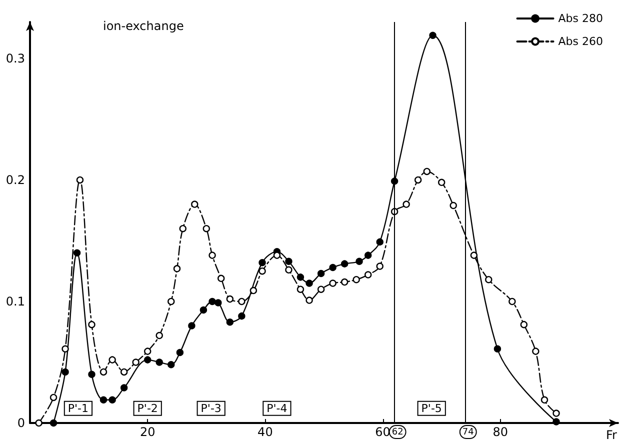 This screenshot has height=441, width=638. I want to click on chart-title: ion-exchange, so click(143, 26).